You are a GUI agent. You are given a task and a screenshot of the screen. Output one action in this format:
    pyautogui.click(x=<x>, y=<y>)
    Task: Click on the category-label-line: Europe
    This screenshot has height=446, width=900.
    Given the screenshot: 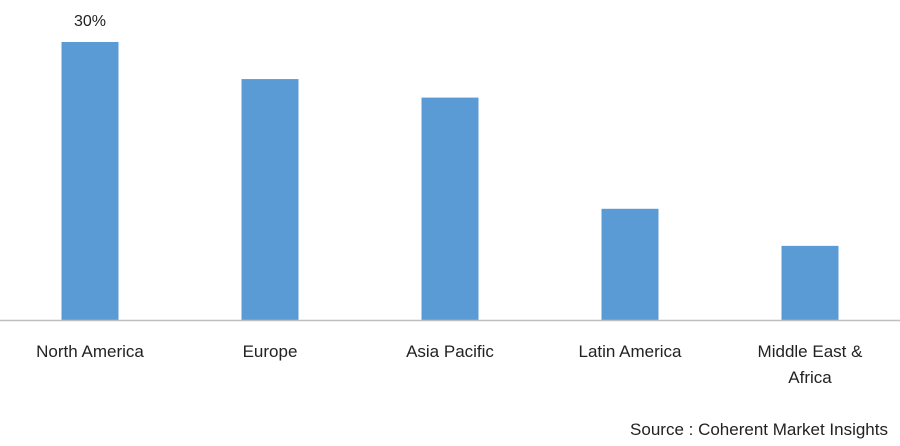 What is the action you would take?
    pyautogui.click(x=270, y=351)
    